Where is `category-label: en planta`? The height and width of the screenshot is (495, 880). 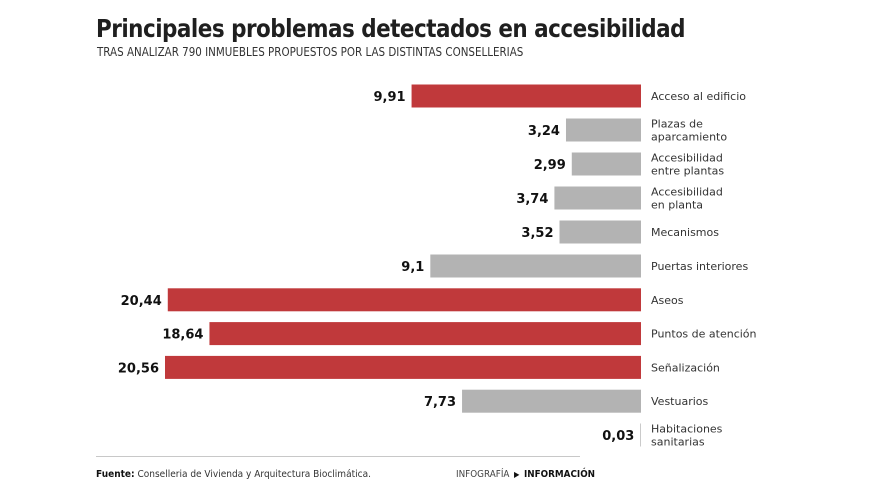 category-label: en planta is located at coordinates (677, 205).